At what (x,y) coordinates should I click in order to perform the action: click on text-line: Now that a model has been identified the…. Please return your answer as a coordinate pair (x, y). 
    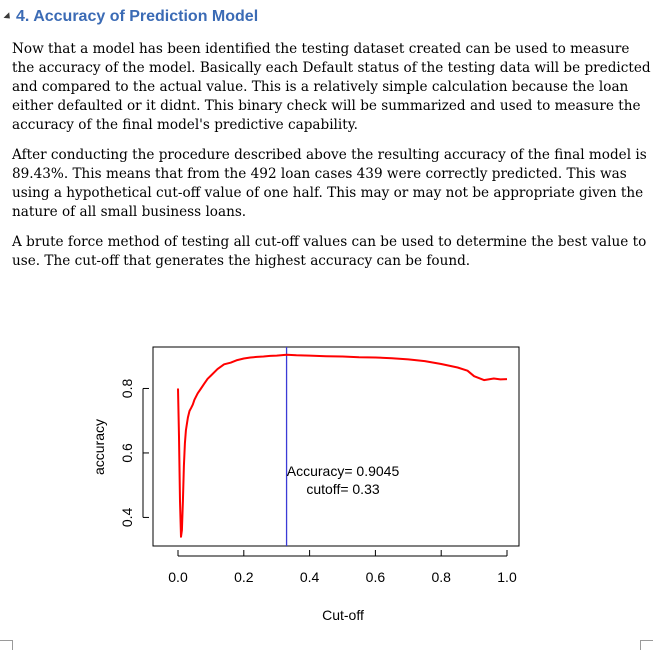
    Looking at the image, I should click on (321, 49).